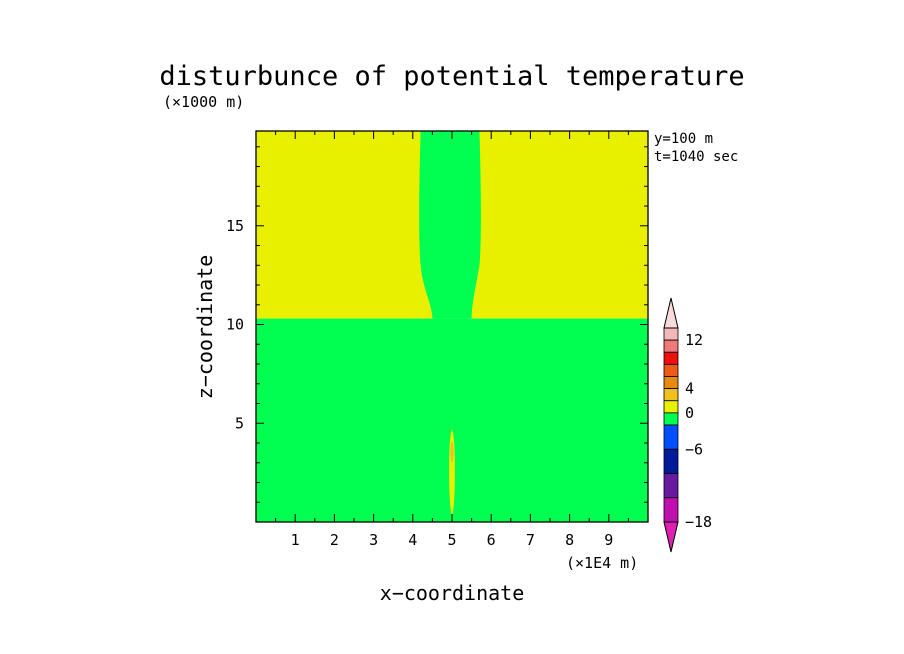  I want to click on colorbar-label: −18, so click(698, 522).